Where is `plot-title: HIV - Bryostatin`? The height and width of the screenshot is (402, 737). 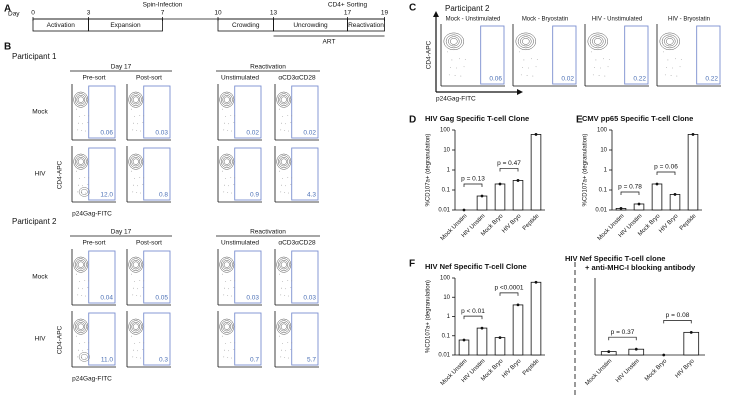
plot-title: HIV - Bryostatin is located at coordinates (689, 20).